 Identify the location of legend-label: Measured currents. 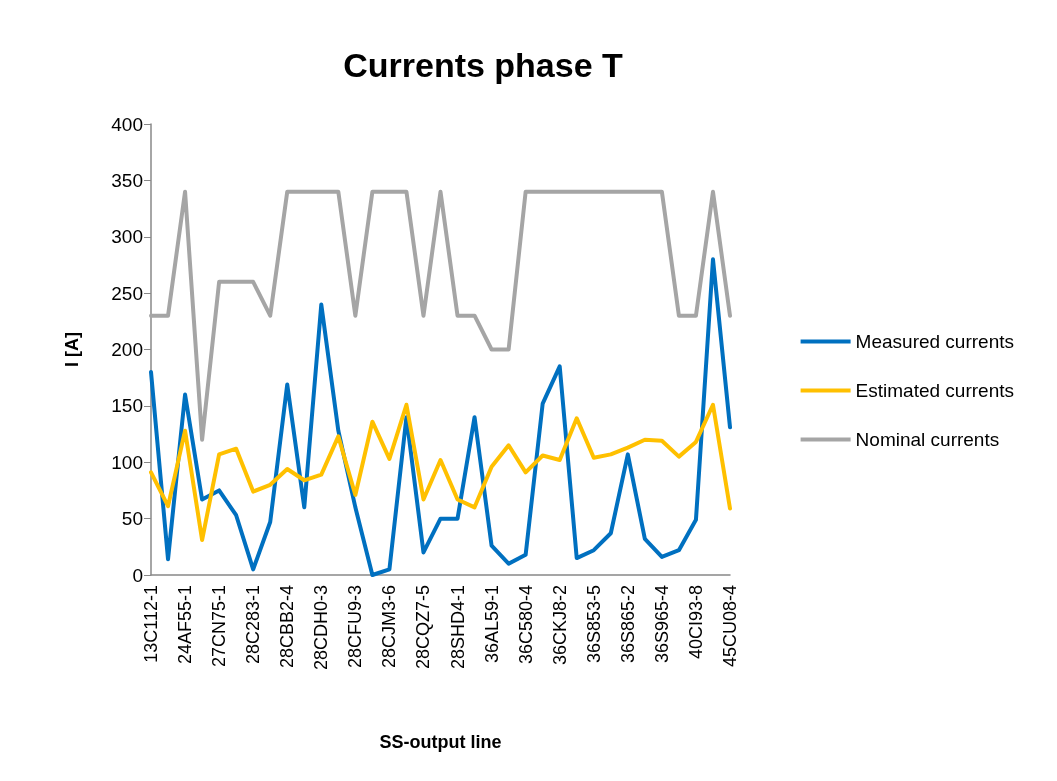
(934, 341).